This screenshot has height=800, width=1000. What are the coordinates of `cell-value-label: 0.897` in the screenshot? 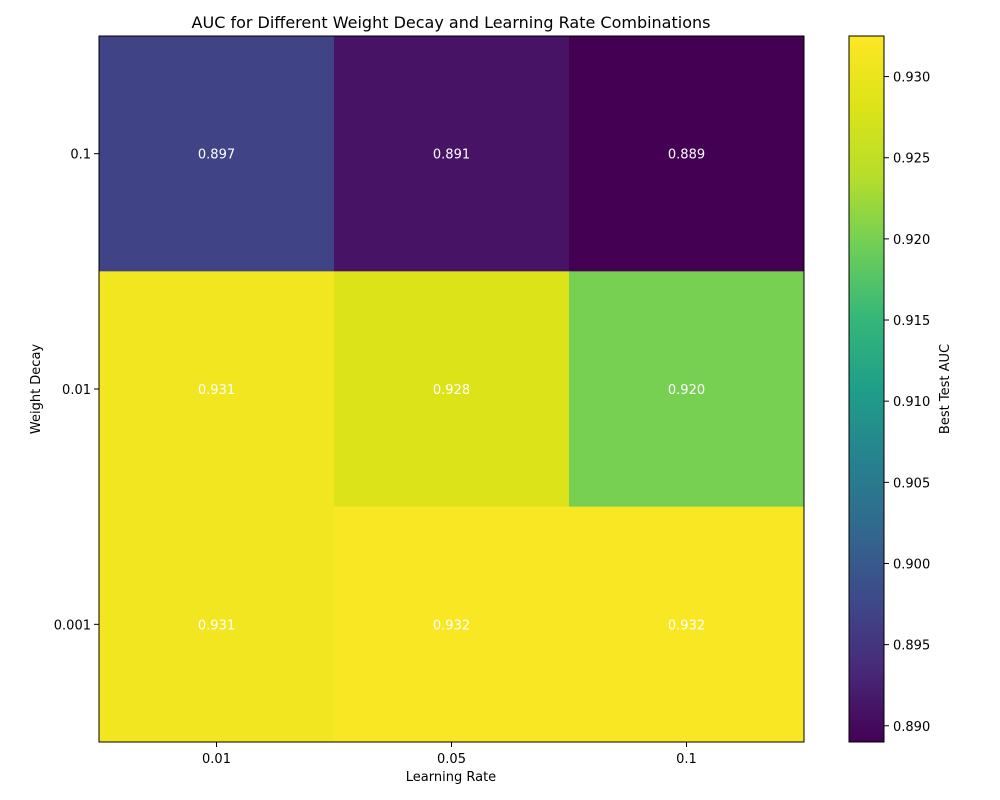 It's located at (216, 155).